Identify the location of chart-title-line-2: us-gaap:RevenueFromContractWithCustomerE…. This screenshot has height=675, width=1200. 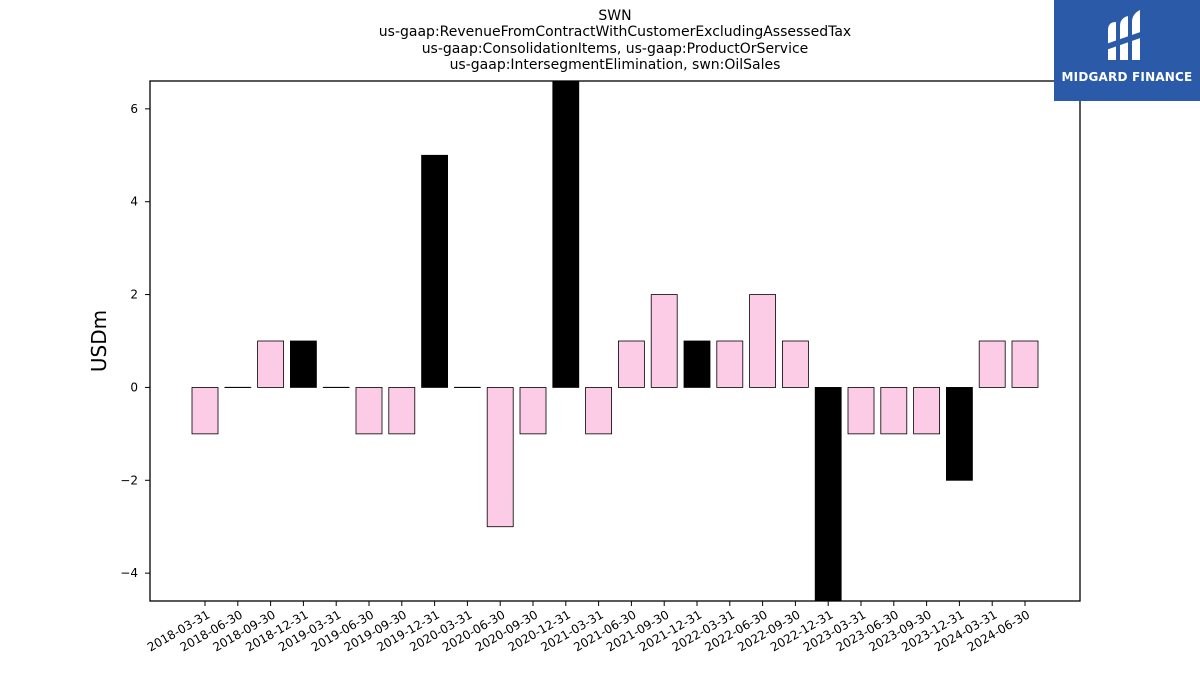
(615, 32).